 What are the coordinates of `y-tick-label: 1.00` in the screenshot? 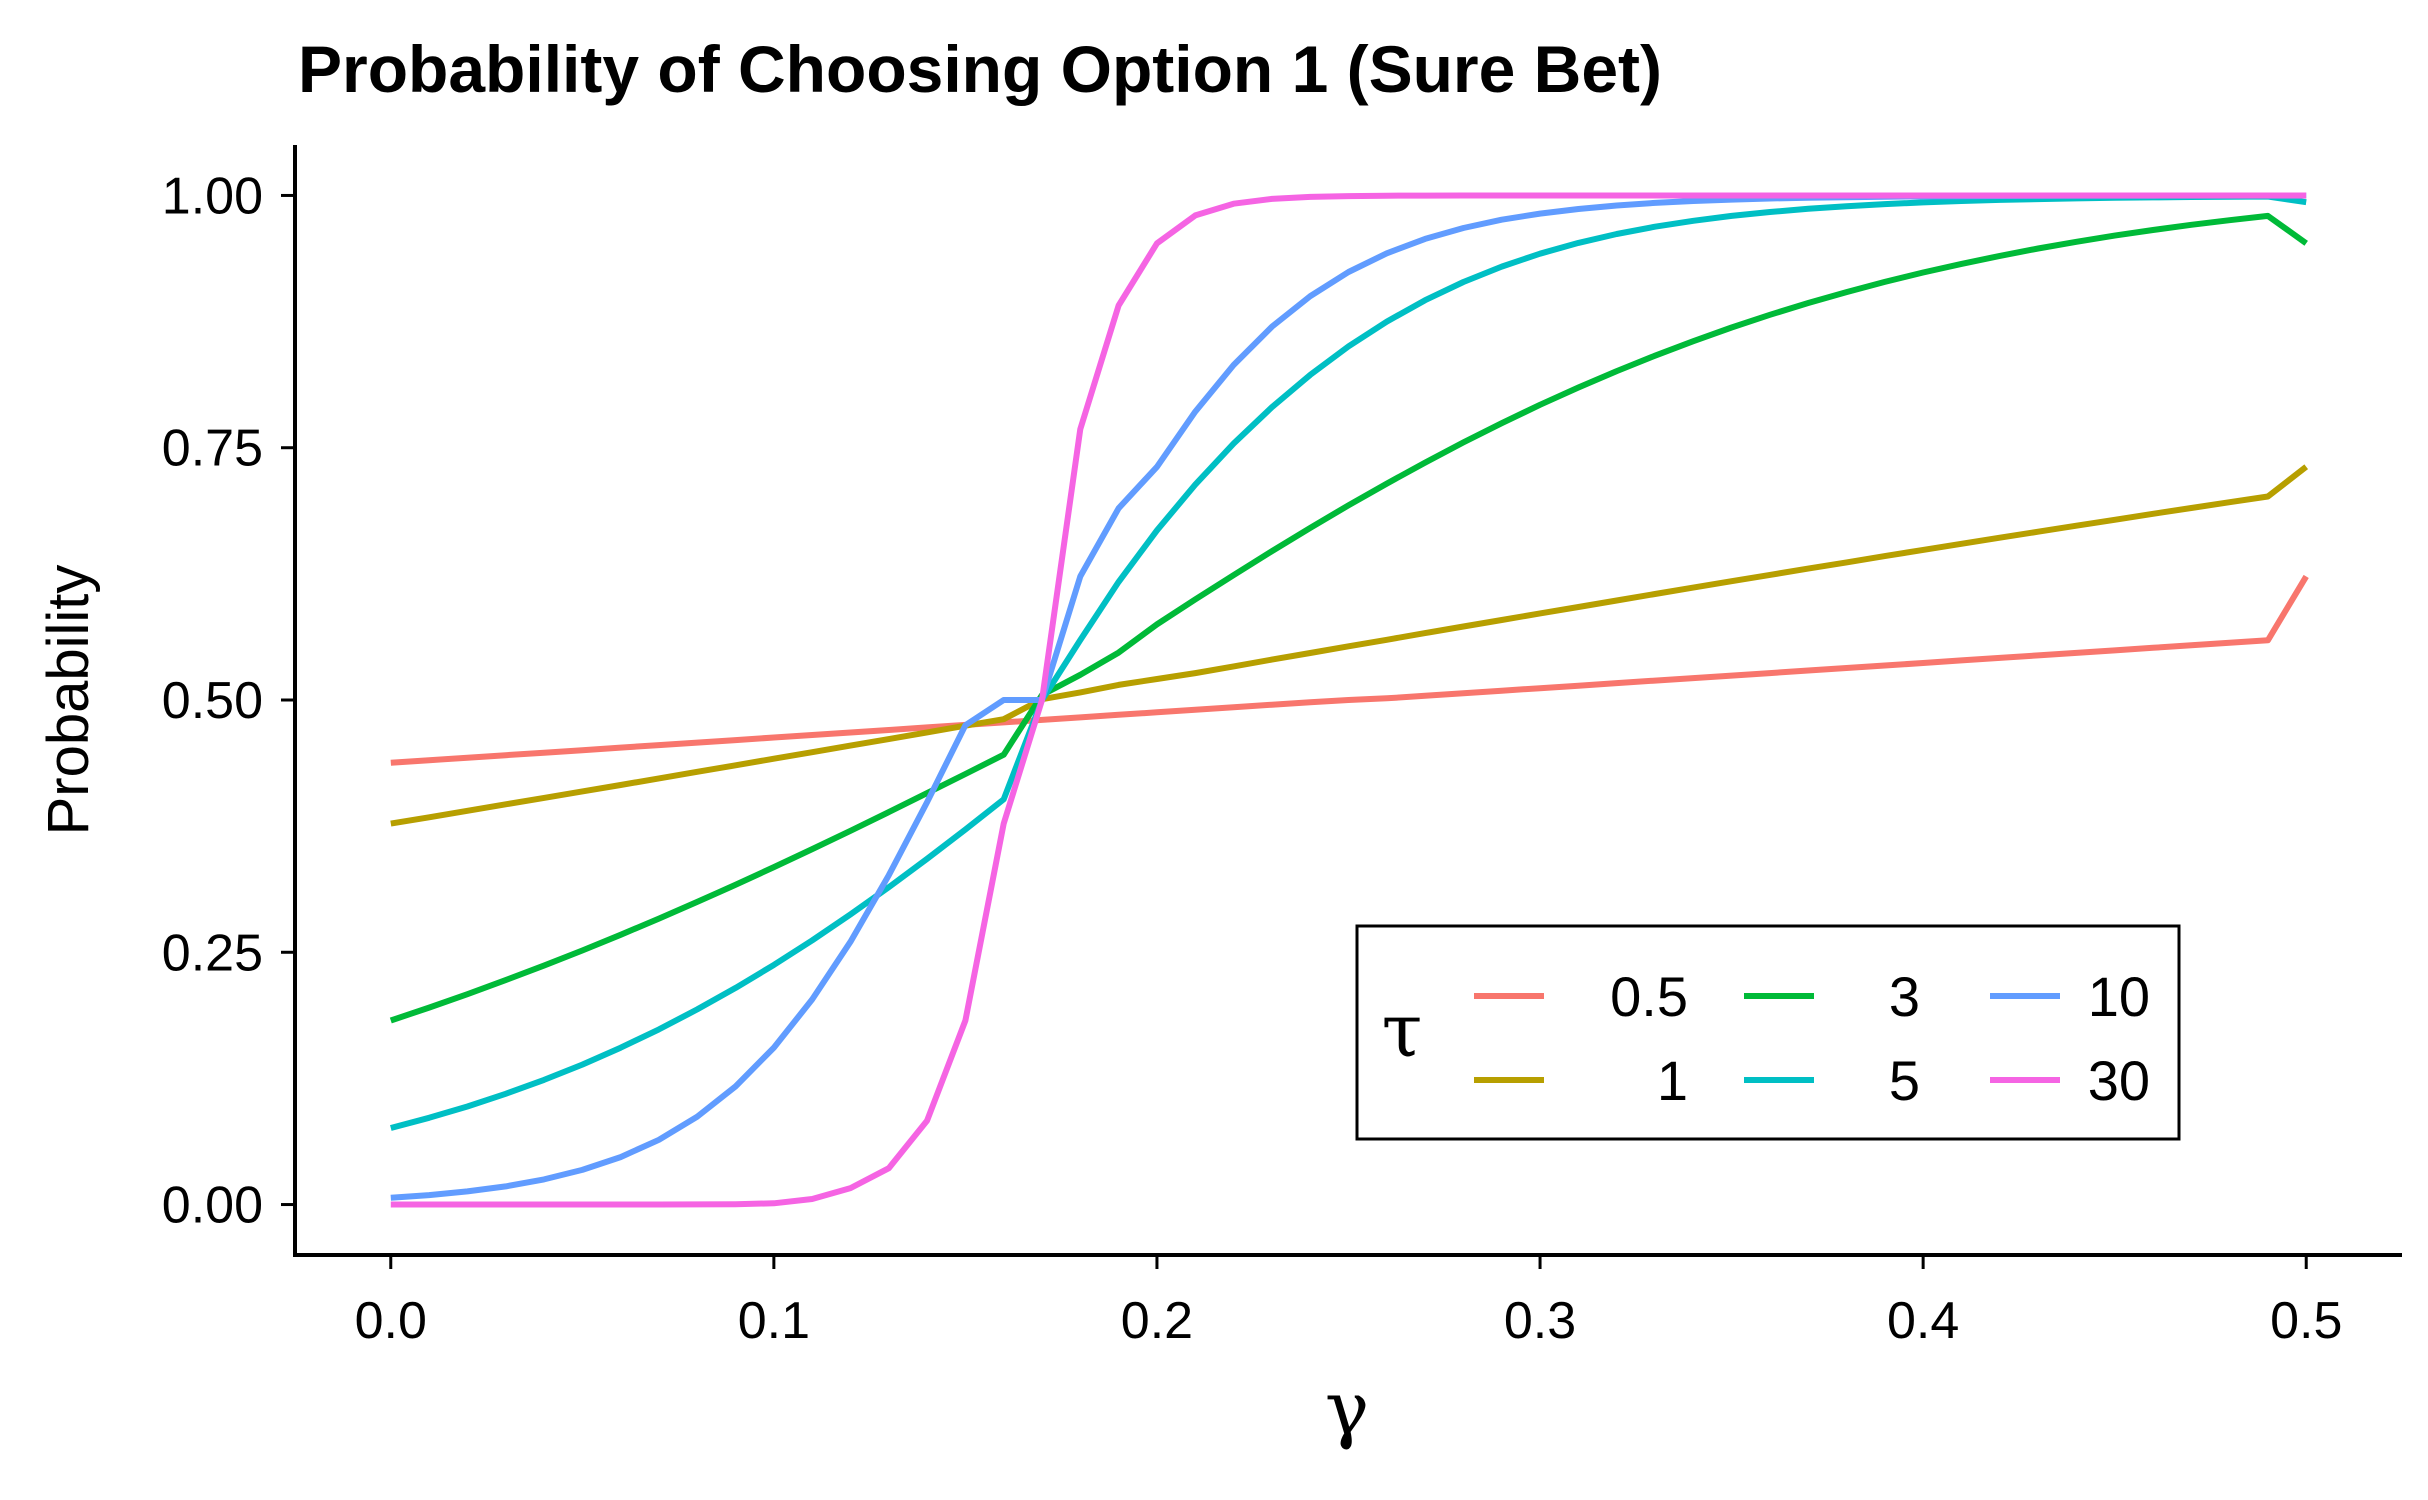 It's located at (212, 196).